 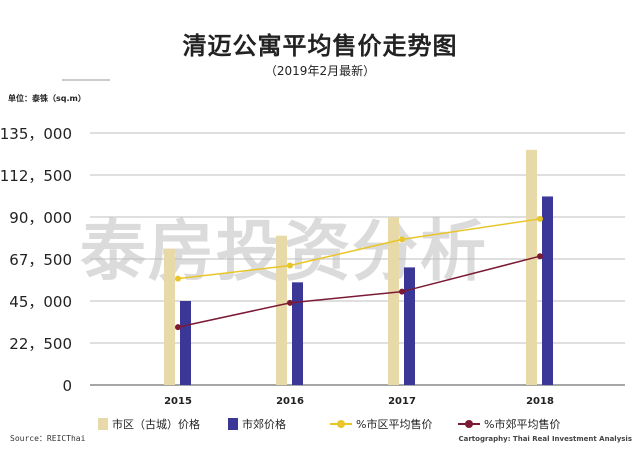 What do you see at coordinates (402, 401) in the screenshot?
I see `x-tick-label: 2017` at bounding box center [402, 401].